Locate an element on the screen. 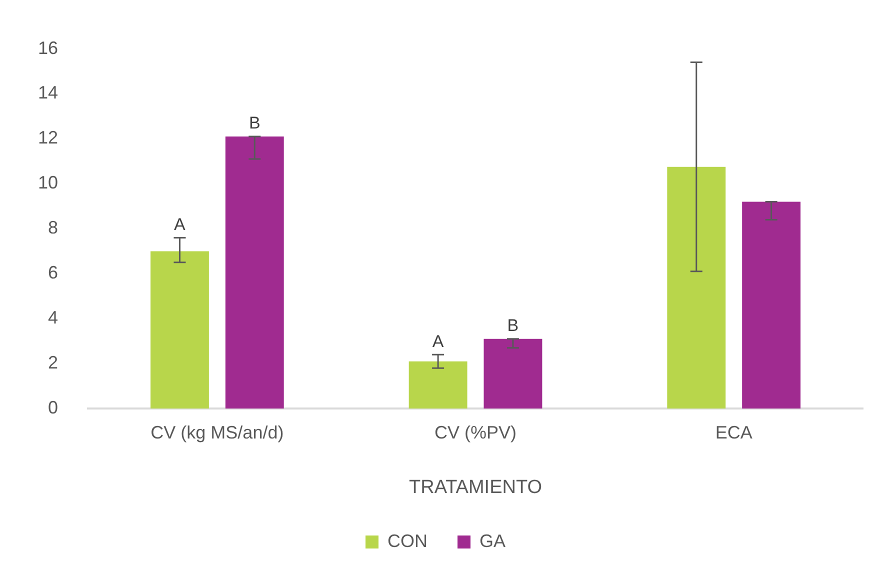 The image size is (881, 569). y-tick-label: 8 is located at coordinates (53, 228).